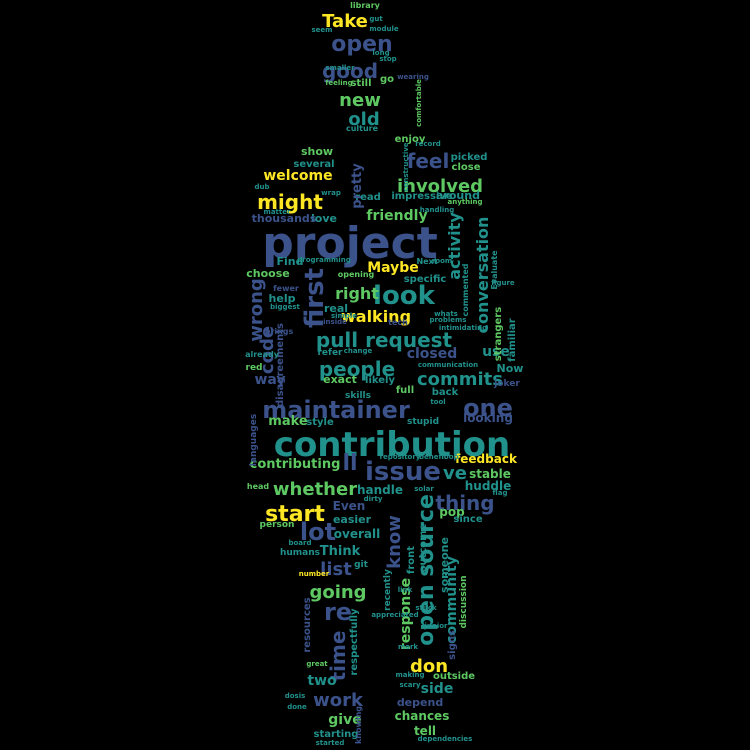  Describe the element at coordinates (360, 100) in the screenshot. I see `cloud-word: new` at that location.